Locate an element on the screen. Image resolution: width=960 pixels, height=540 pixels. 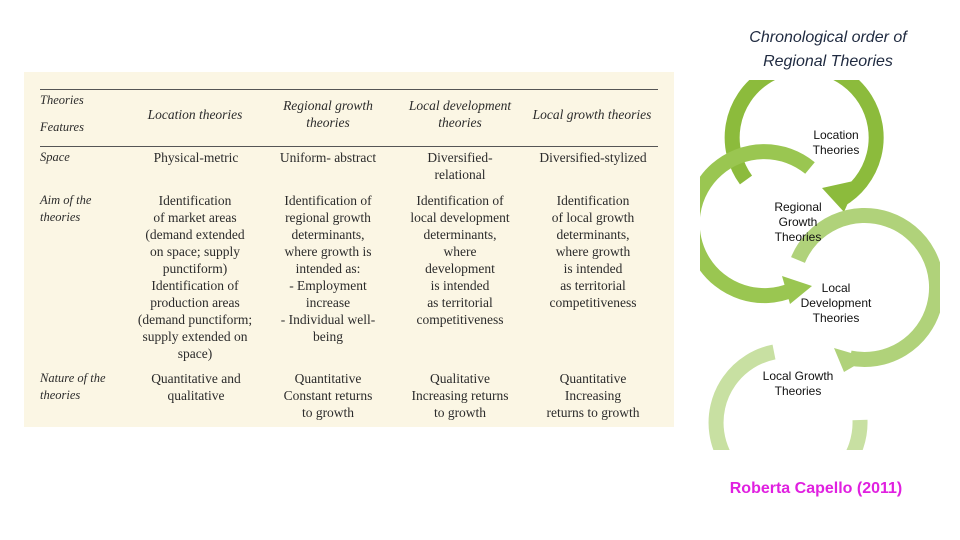
table-cell: Qualitative Increasing returns to growth is located at coordinates (460, 395).